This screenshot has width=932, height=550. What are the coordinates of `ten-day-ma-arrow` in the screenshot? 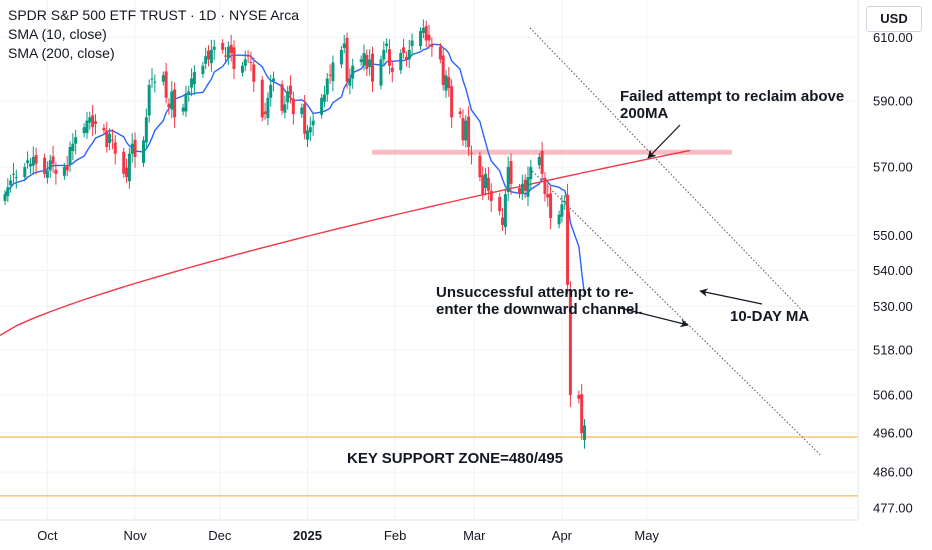 It's located at (731, 296).